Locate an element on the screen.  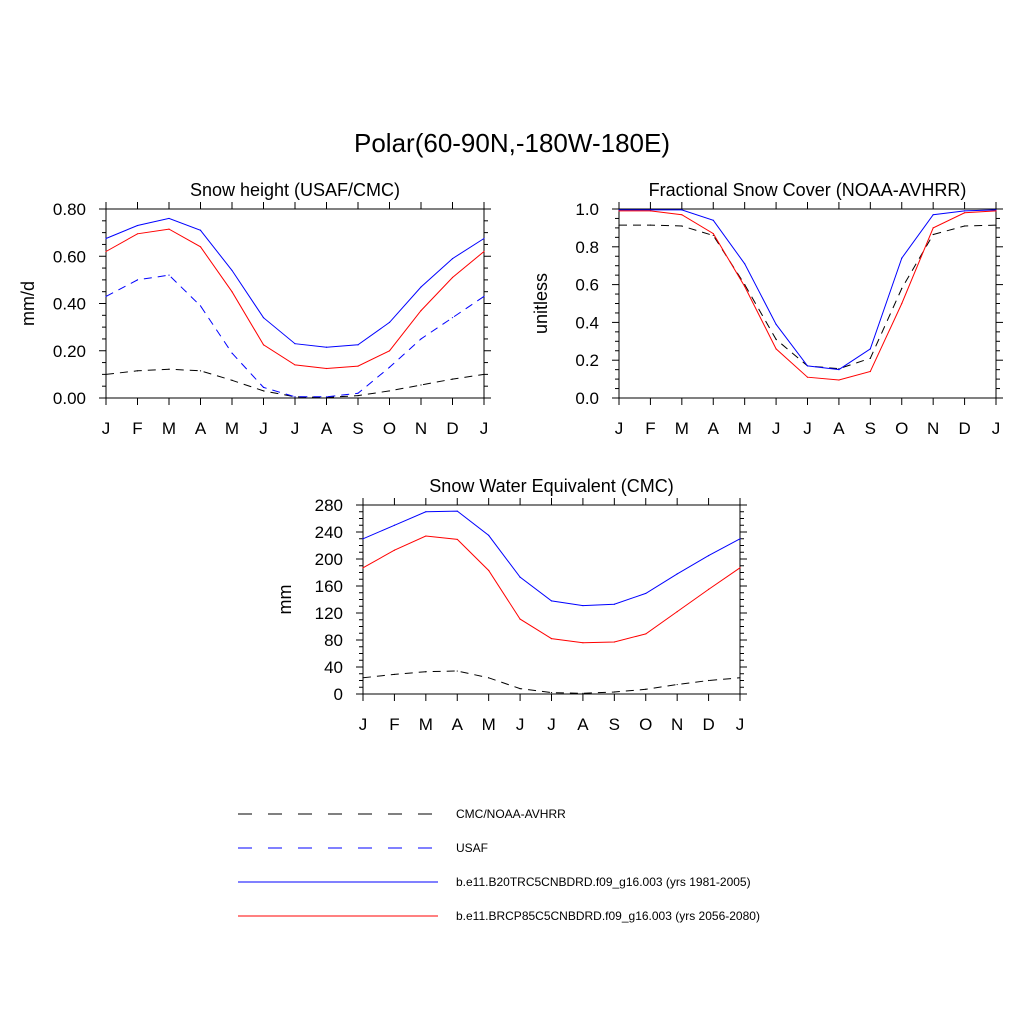
y-axis-label: mm/d is located at coordinates (28, 303).